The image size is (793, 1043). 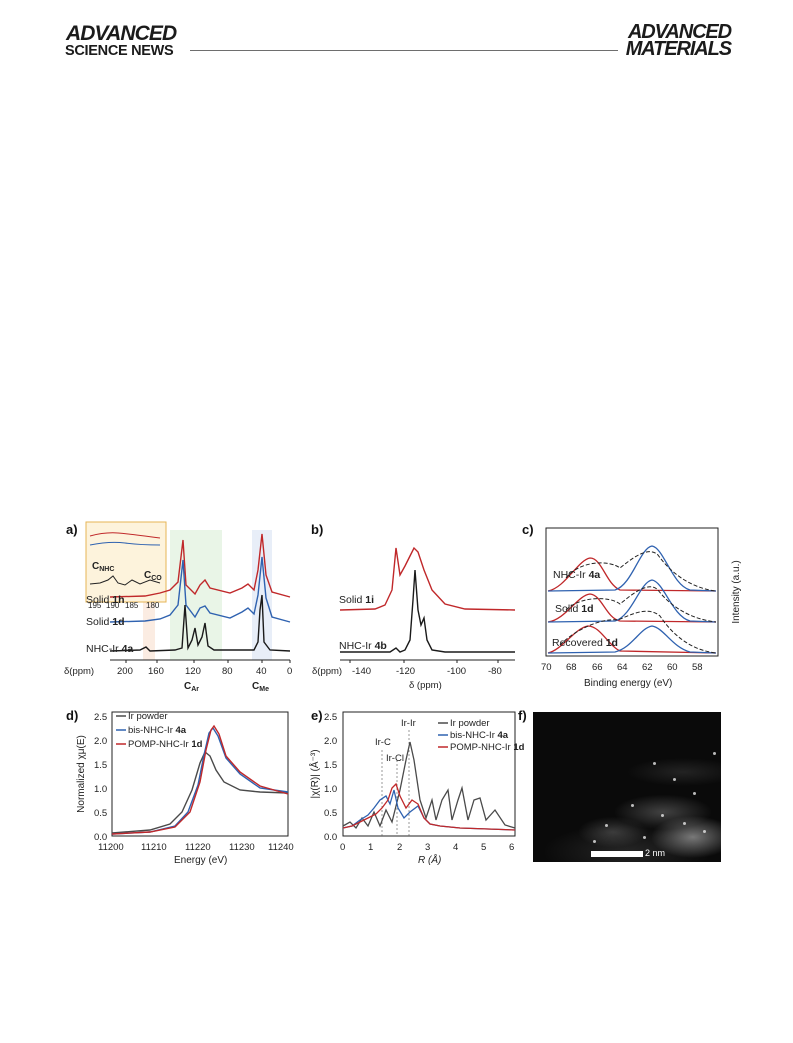 What do you see at coordinates (111, 847) in the screenshot?
I see `panel-d-xtick: 11200` at bounding box center [111, 847].